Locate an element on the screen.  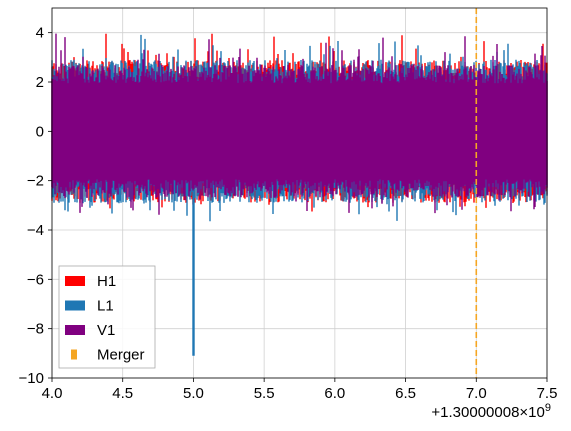
x-axis: 4.0 4.5 5.0 5.5 6.0 6.5 7.0 7.5 is located at coordinates (300, 390).